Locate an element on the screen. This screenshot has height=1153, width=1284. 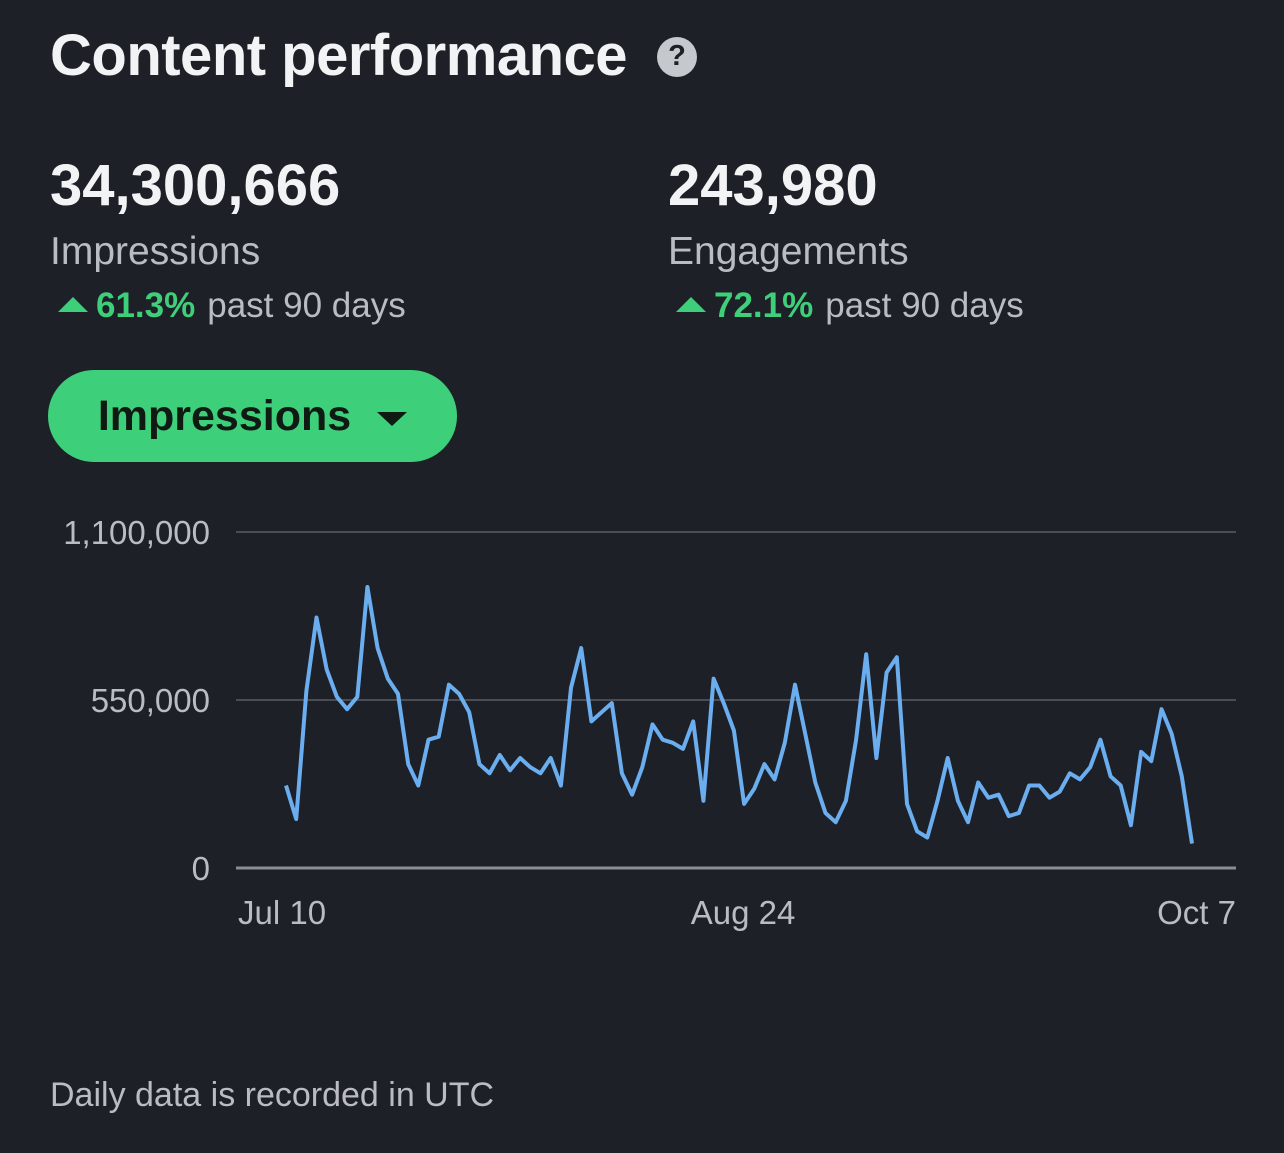
engagements-metric: 243,980 Engagements 72.1% past 90 days is located at coordinates (846, 241).